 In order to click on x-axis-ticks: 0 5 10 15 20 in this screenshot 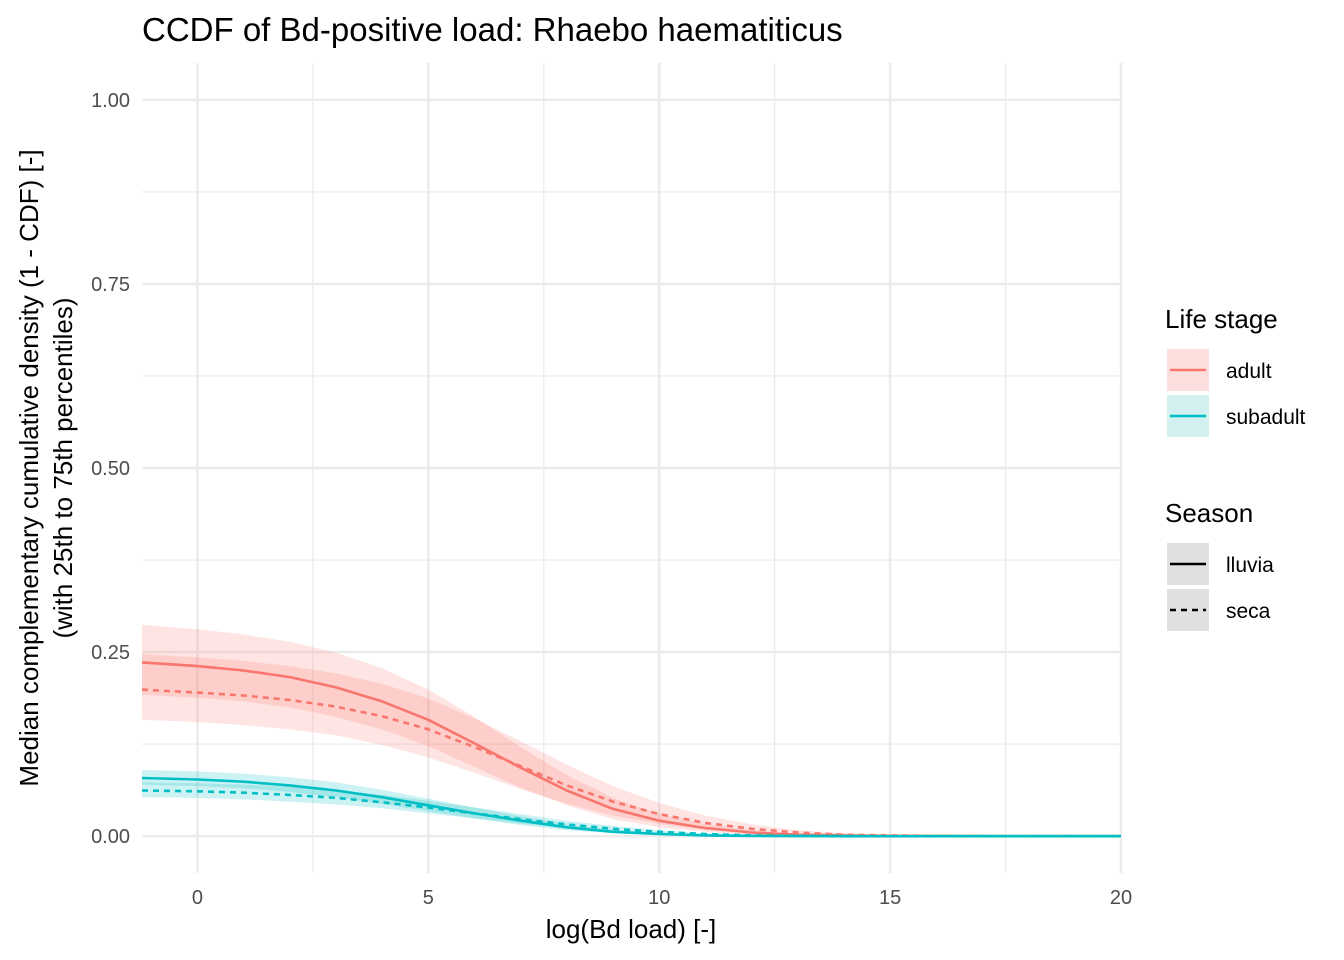, I will do `click(662, 898)`.